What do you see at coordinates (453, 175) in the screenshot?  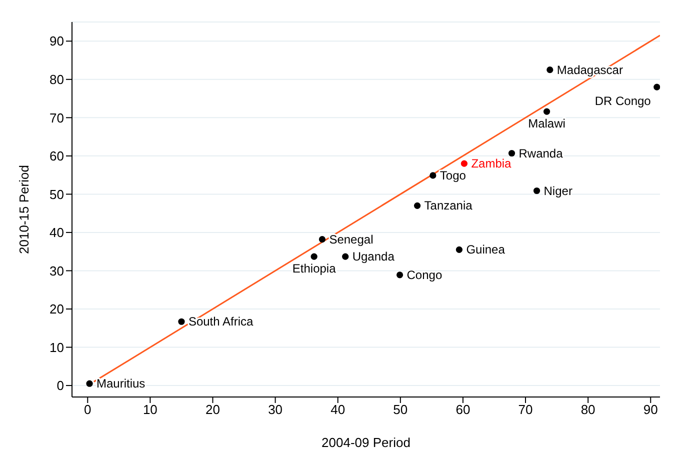 I see `series-label: Togo` at bounding box center [453, 175].